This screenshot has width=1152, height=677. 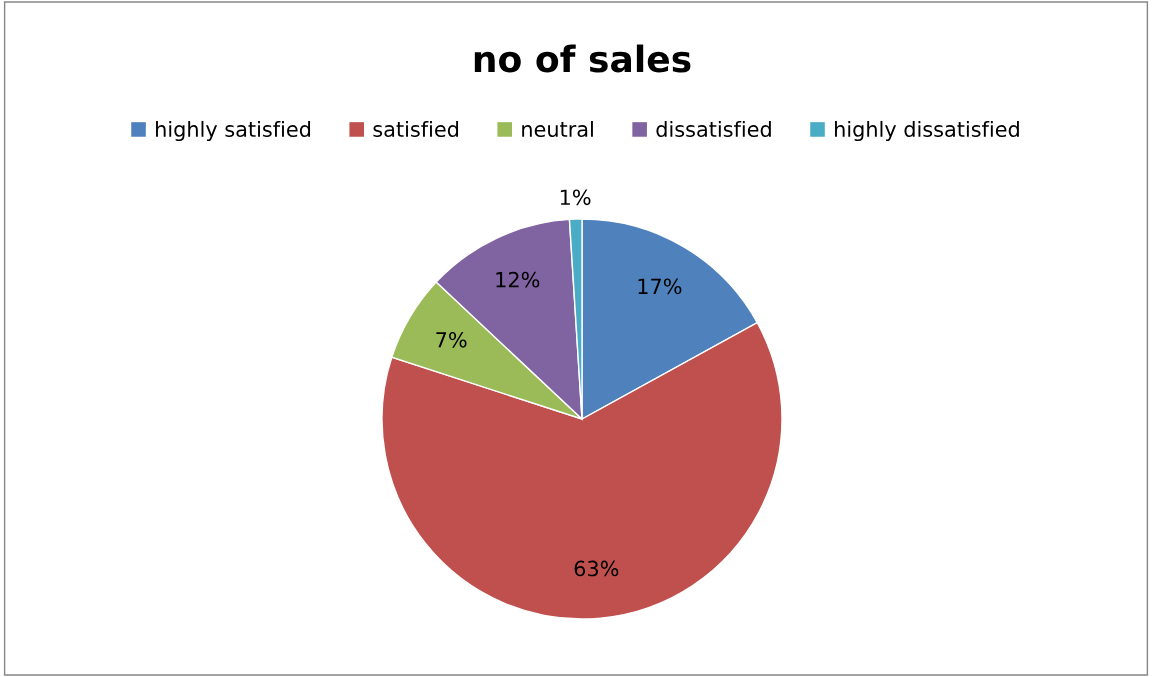 I want to click on data-label: 1%, so click(x=575, y=197).